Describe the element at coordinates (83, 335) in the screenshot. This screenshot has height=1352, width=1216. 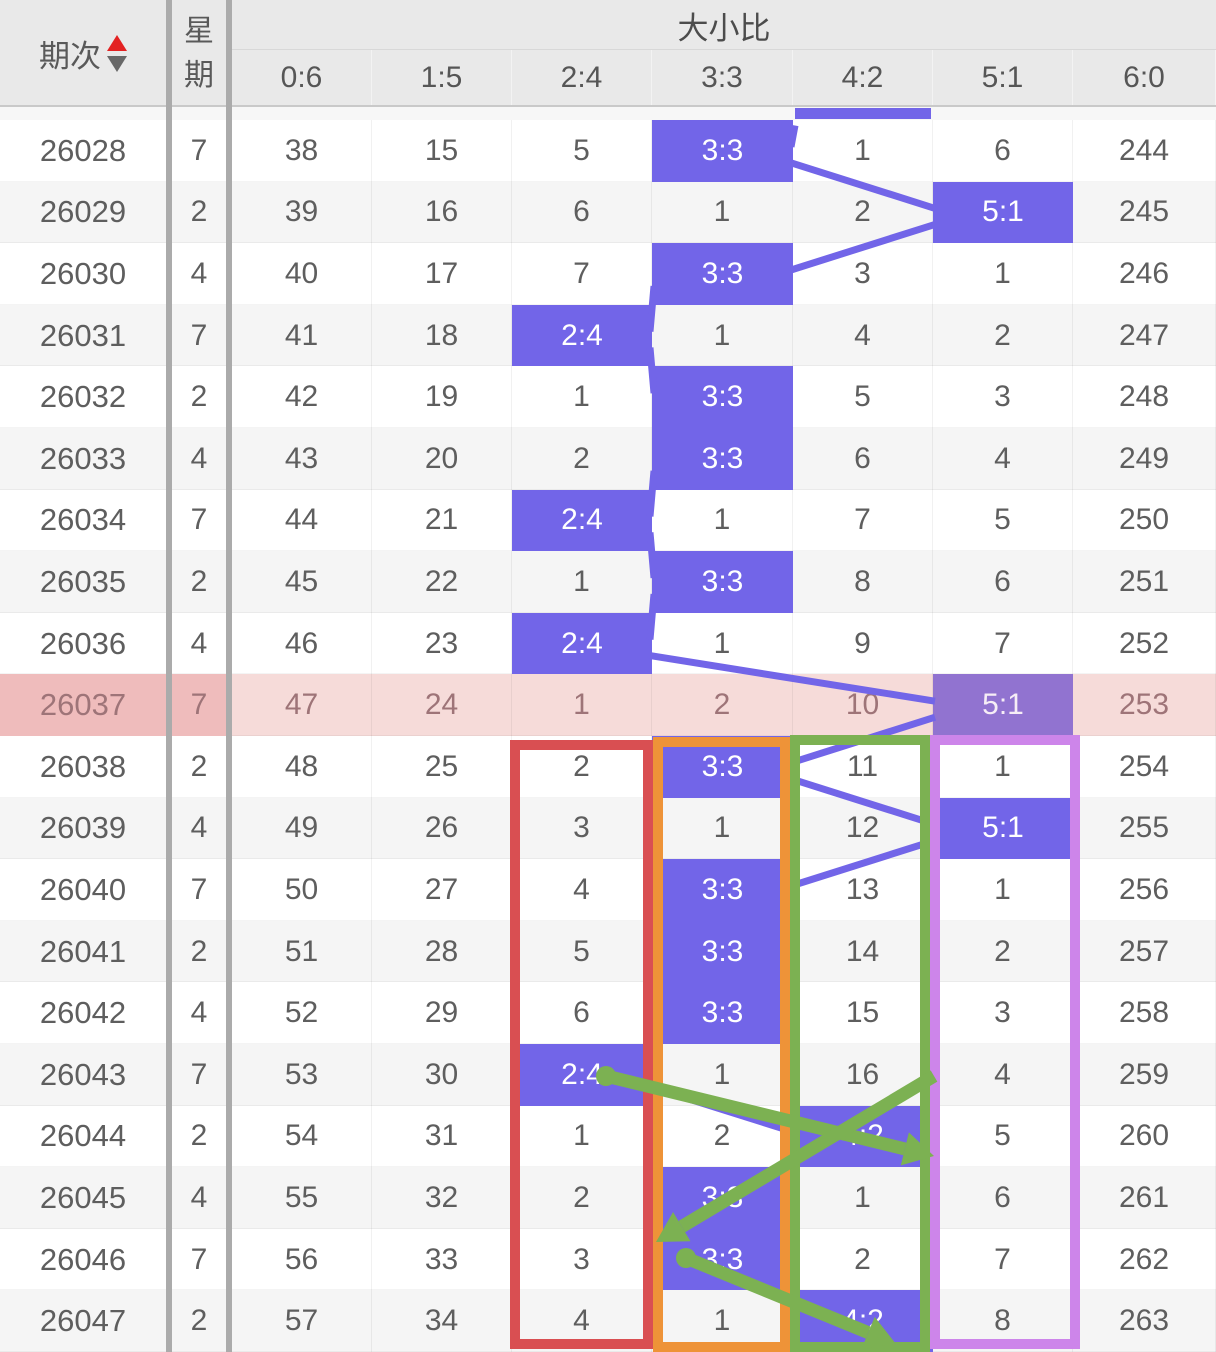
I see `cell-period: 26031` at that location.